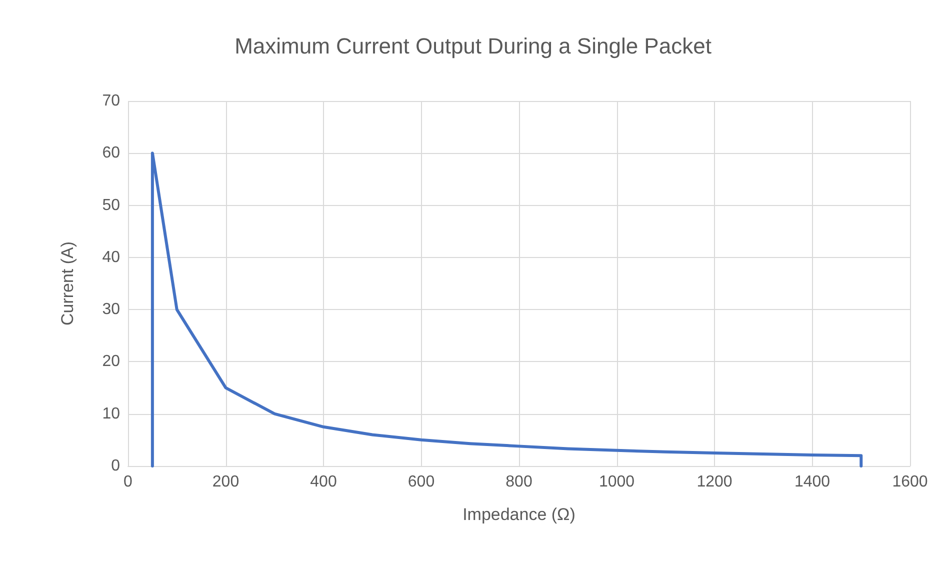 Image resolution: width=946 pixels, height=577 pixels. Describe the element at coordinates (111, 309) in the screenshot. I see `y-tick-label: 30` at that location.